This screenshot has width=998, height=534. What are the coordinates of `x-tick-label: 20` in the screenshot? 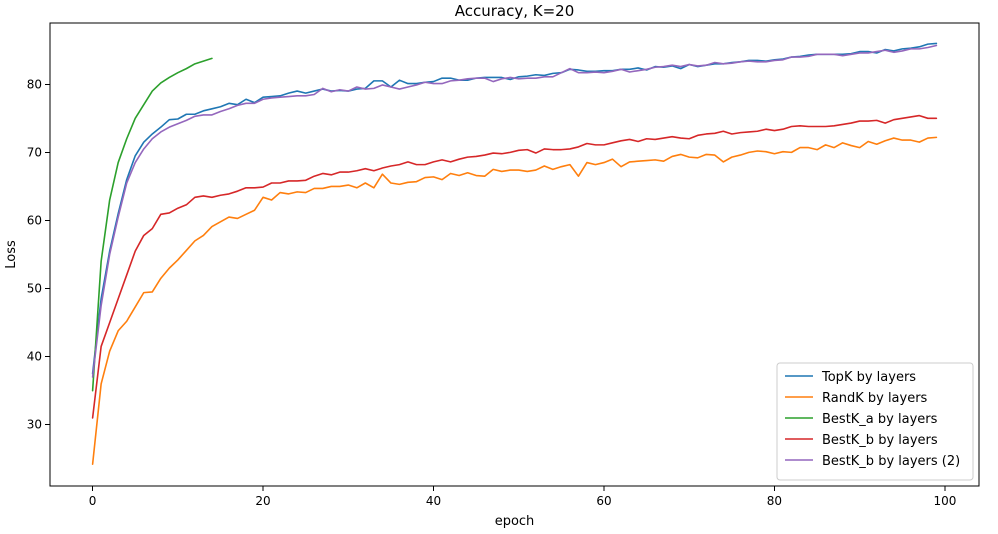 It's located at (262, 501).